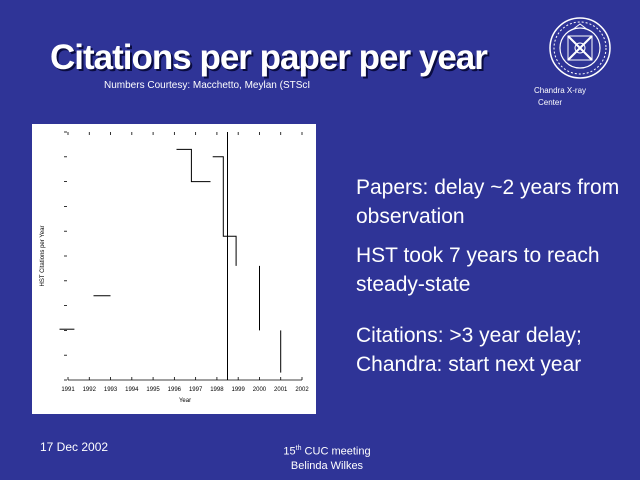 The height and width of the screenshot is (480, 640). What do you see at coordinates (185, 401) in the screenshot?
I see `x-axis-label: Year` at bounding box center [185, 401].